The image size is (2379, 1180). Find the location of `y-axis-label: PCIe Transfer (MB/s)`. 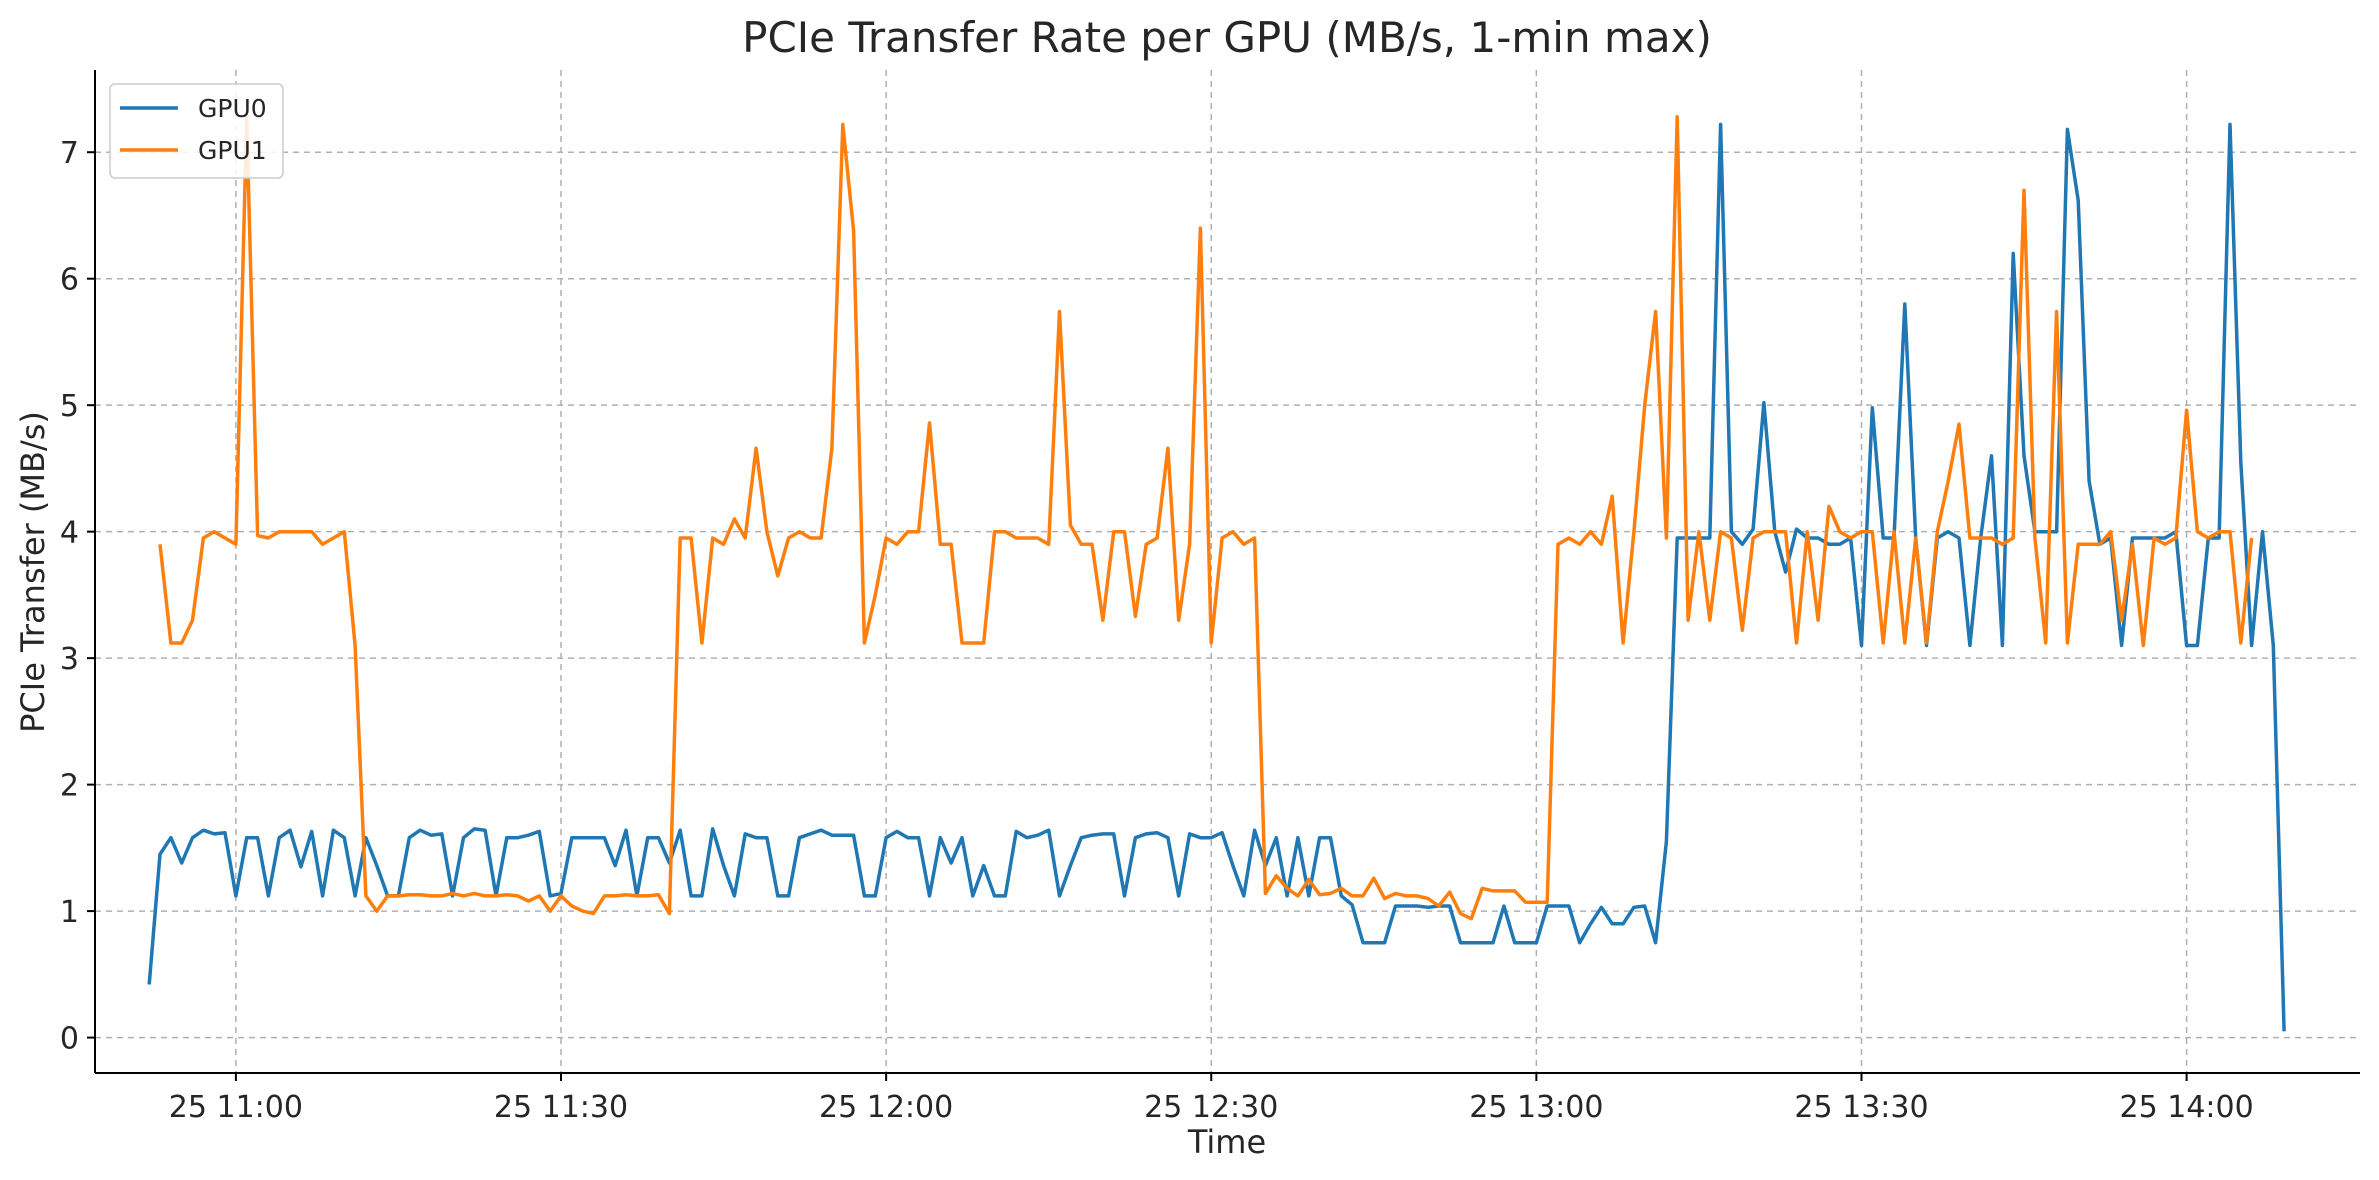

y-axis-label: PCIe Transfer (MB/s) is located at coordinates (33, 572).